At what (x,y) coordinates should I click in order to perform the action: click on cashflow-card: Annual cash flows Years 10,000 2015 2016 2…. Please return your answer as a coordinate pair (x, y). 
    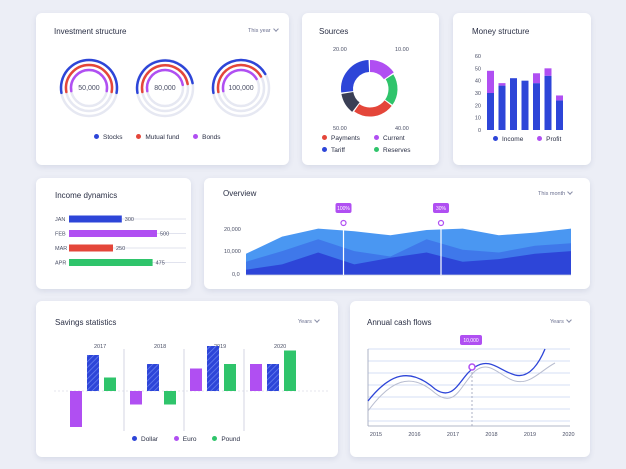
    Looking at the image, I should click on (470, 379).